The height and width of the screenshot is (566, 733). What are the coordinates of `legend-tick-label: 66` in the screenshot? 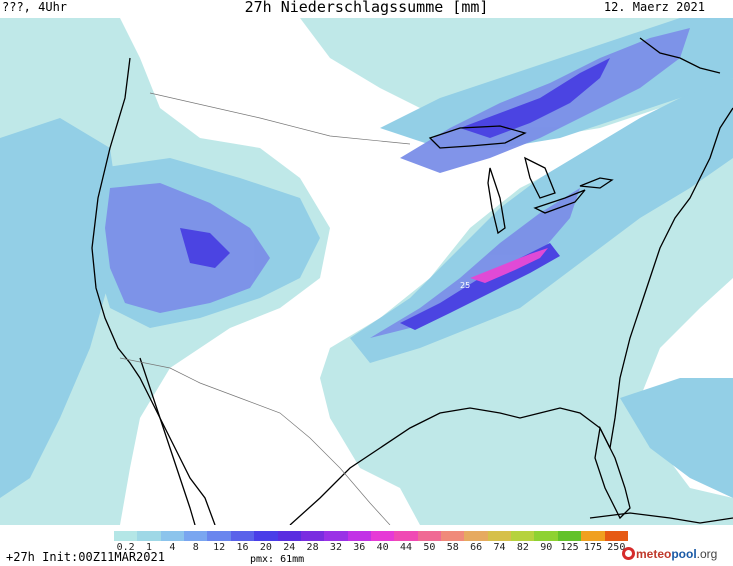 It's located at (476, 547).